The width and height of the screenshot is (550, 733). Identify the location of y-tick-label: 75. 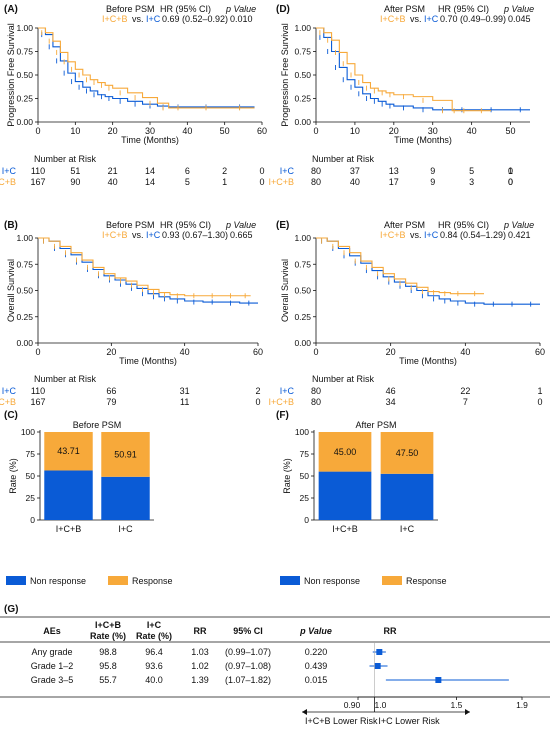
(31, 454).